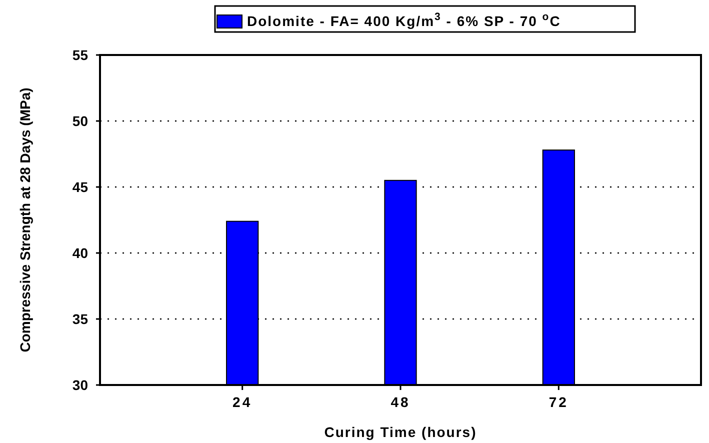 The width and height of the screenshot is (709, 443). I want to click on y-tick-label: 35, so click(80, 318).